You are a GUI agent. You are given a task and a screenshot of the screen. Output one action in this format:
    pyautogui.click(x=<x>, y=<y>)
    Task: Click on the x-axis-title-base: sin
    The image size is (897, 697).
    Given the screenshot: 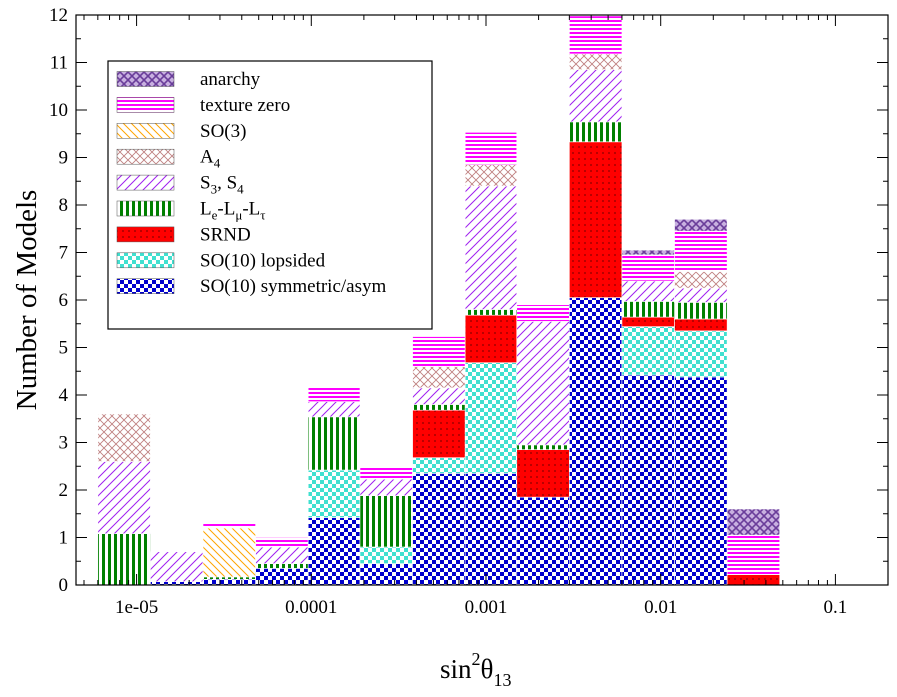 What is the action you would take?
    pyautogui.click(x=456, y=669)
    